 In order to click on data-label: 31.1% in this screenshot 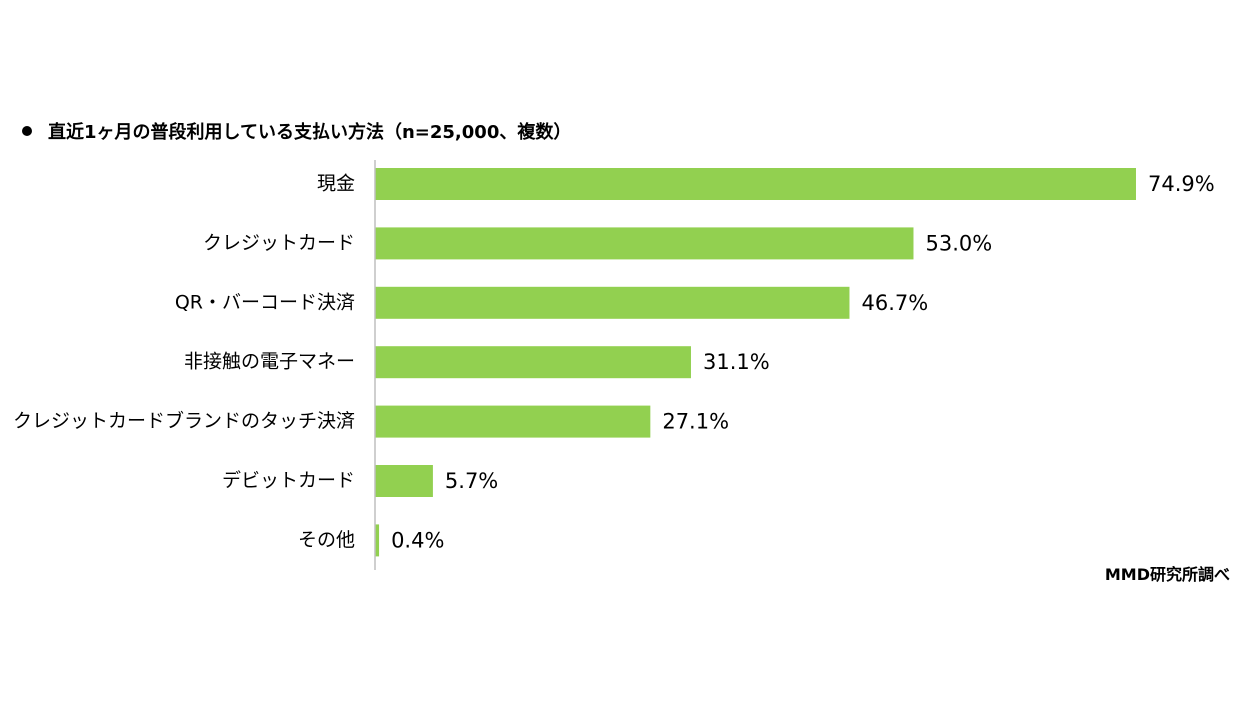, I will do `click(736, 362)`.